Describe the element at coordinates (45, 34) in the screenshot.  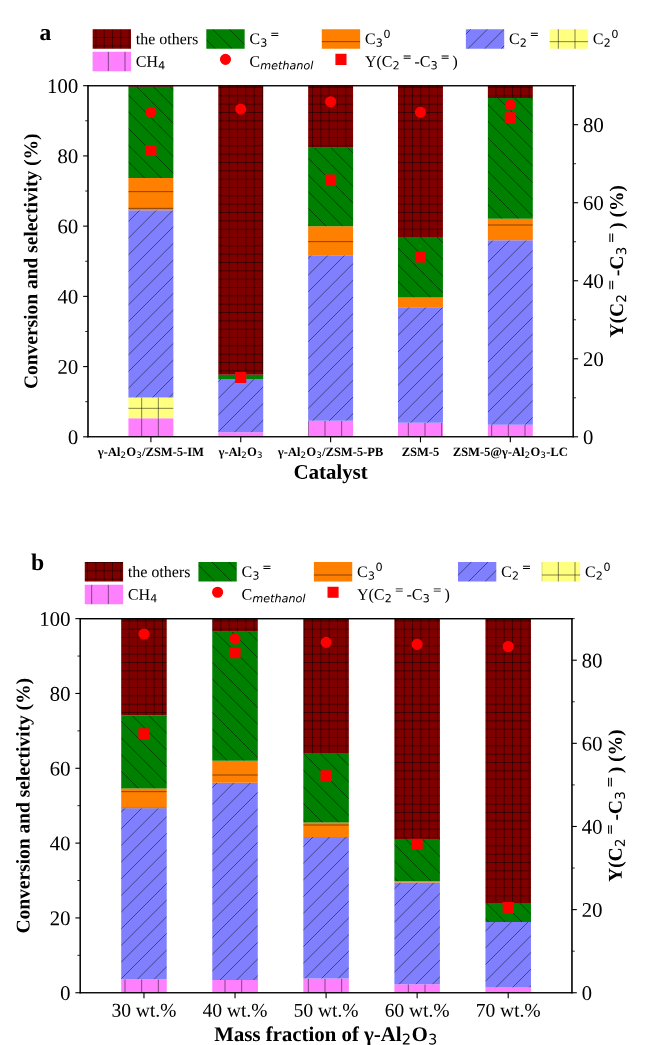
I see `chart-title: a` at that location.